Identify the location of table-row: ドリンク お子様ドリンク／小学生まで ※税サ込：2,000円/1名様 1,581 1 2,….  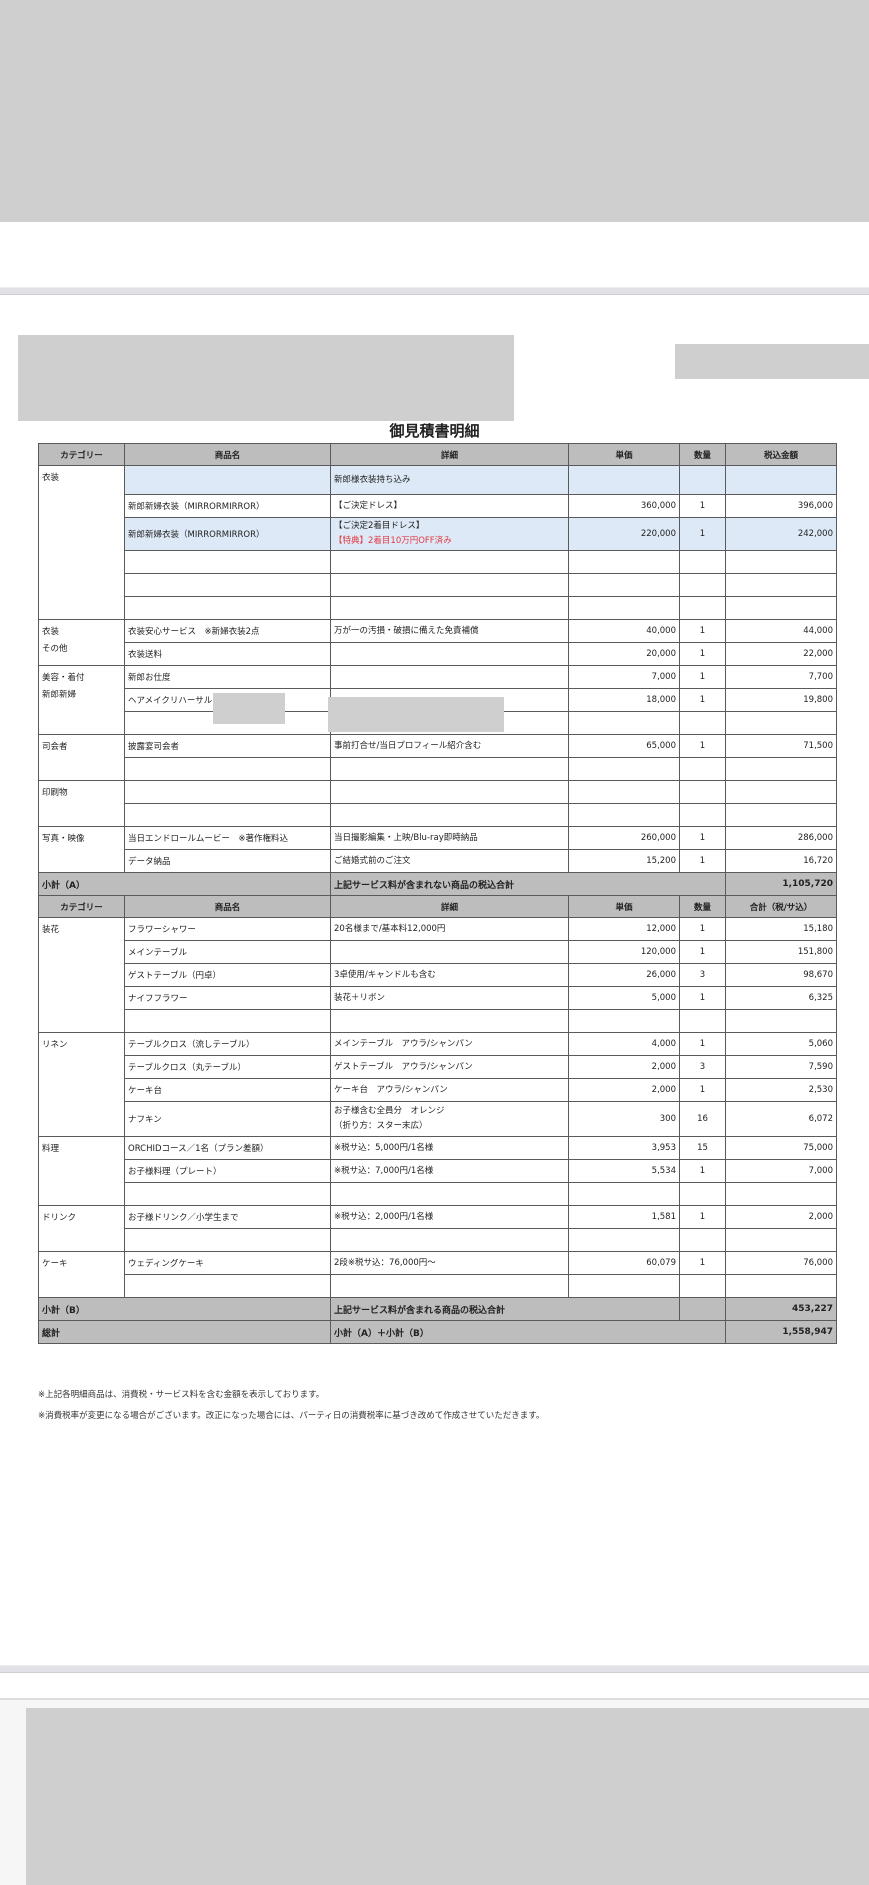
(437, 1228).